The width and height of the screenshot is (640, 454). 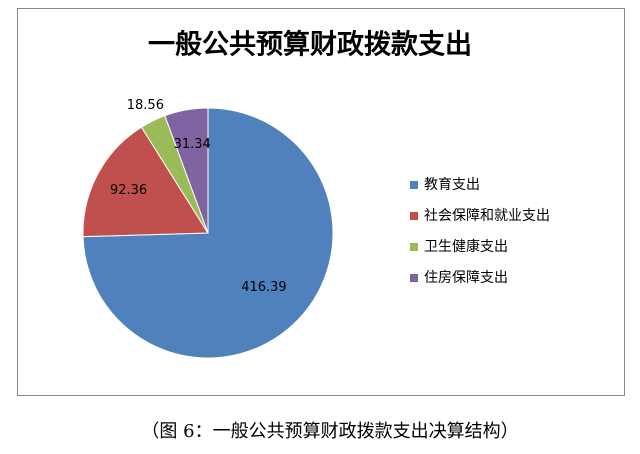 What do you see at coordinates (310, 45) in the screenshot?
I see `chart-title: 一般公共预算财政拨款支出` at bounding box center [310, 45].